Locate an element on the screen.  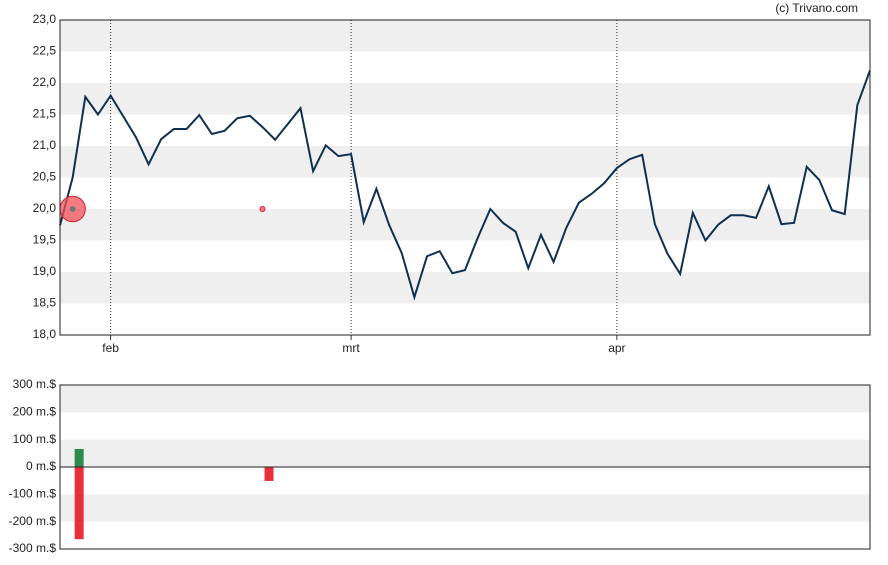
y-tick-label: 22,0 is located at coordinates (45, 82).